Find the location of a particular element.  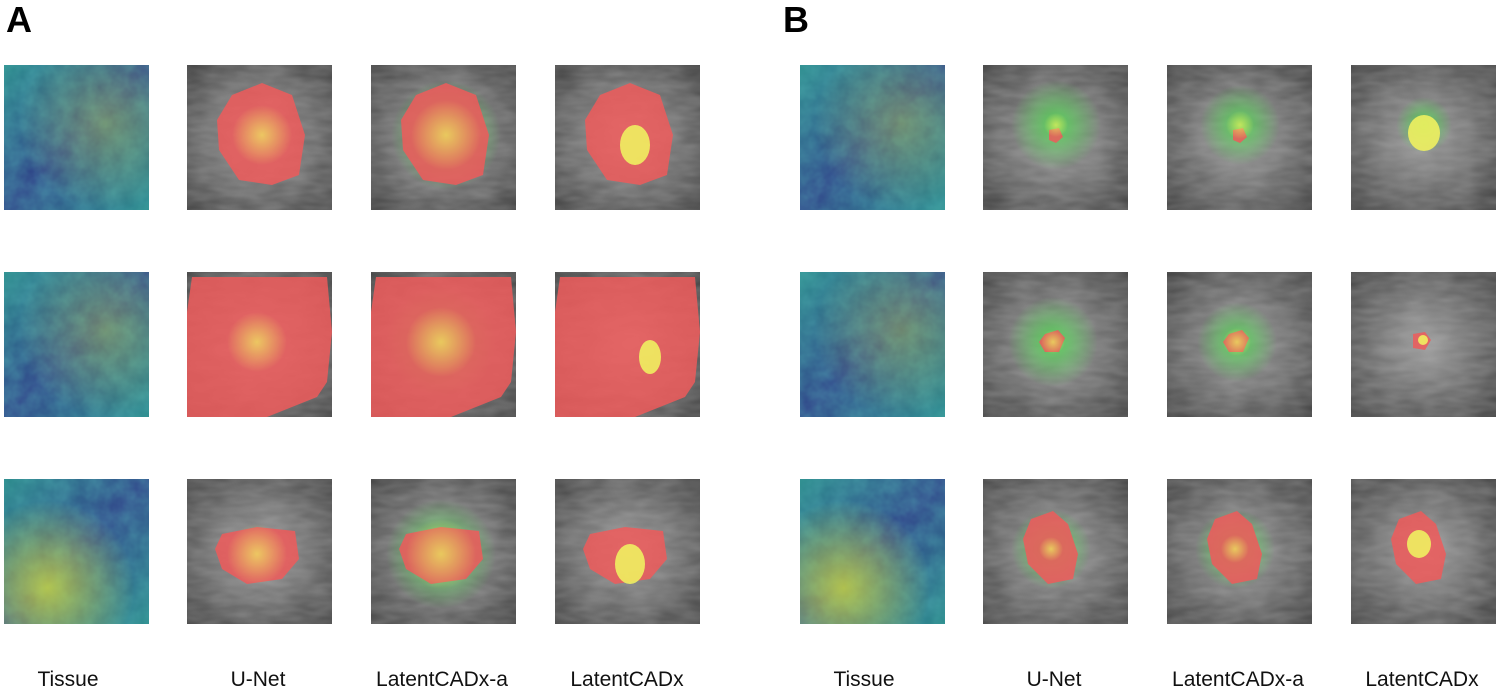

image-a-row2-latentcadx-a is located at coordinates (443, 344).